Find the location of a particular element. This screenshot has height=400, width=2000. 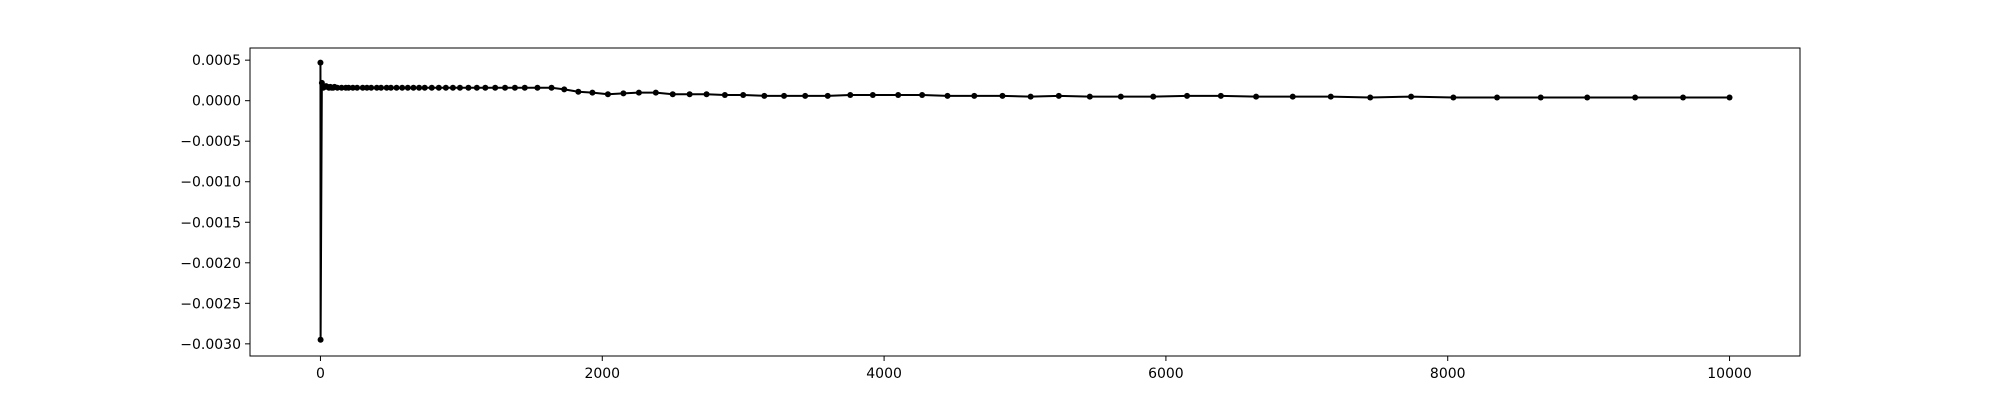

x-tick-label: 2000 is located at coordinates (602, 374).